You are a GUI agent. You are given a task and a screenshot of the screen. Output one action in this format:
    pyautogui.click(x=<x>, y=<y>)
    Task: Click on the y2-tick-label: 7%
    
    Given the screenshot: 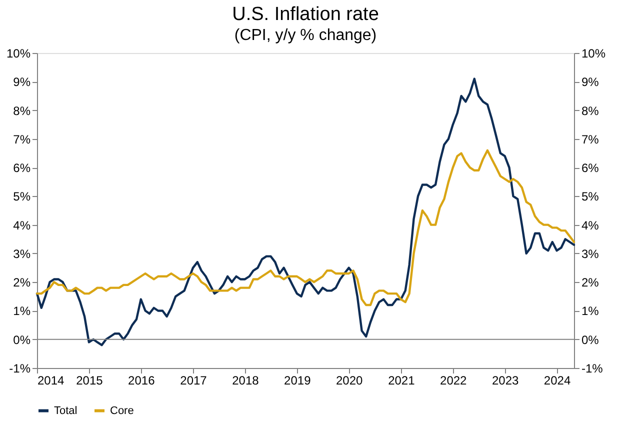 What is the action you would take?
    pyautogui.click(x=591, y=139)
    